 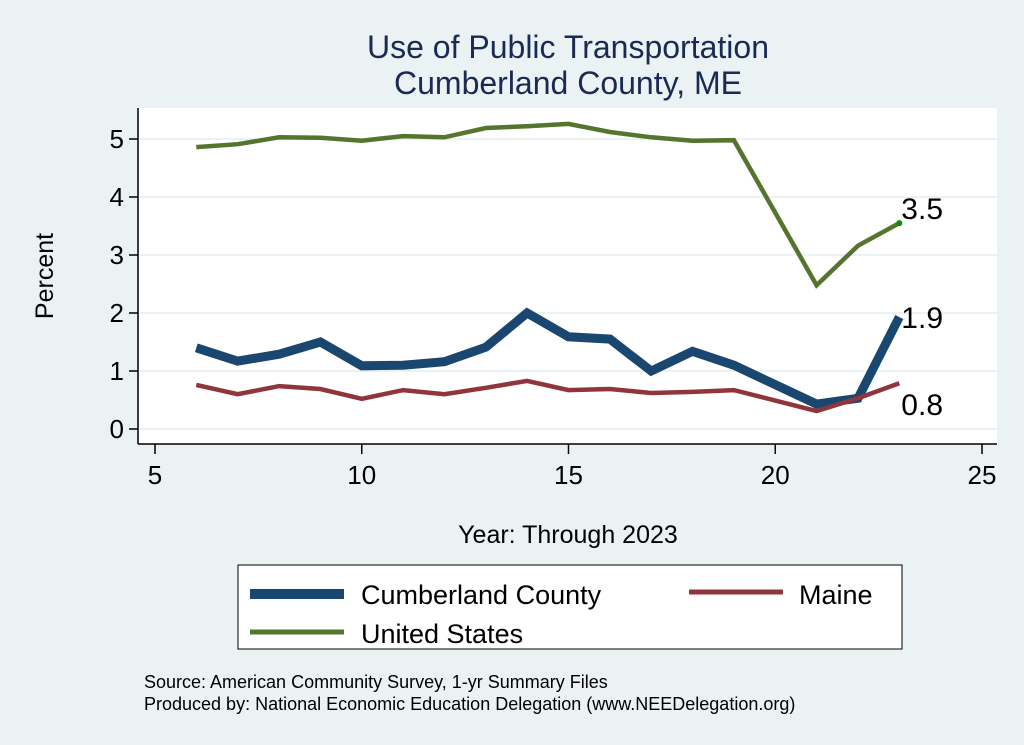 I want to click on end-labels: 1.9 0.8 3.5, so click(x=919, y=307).